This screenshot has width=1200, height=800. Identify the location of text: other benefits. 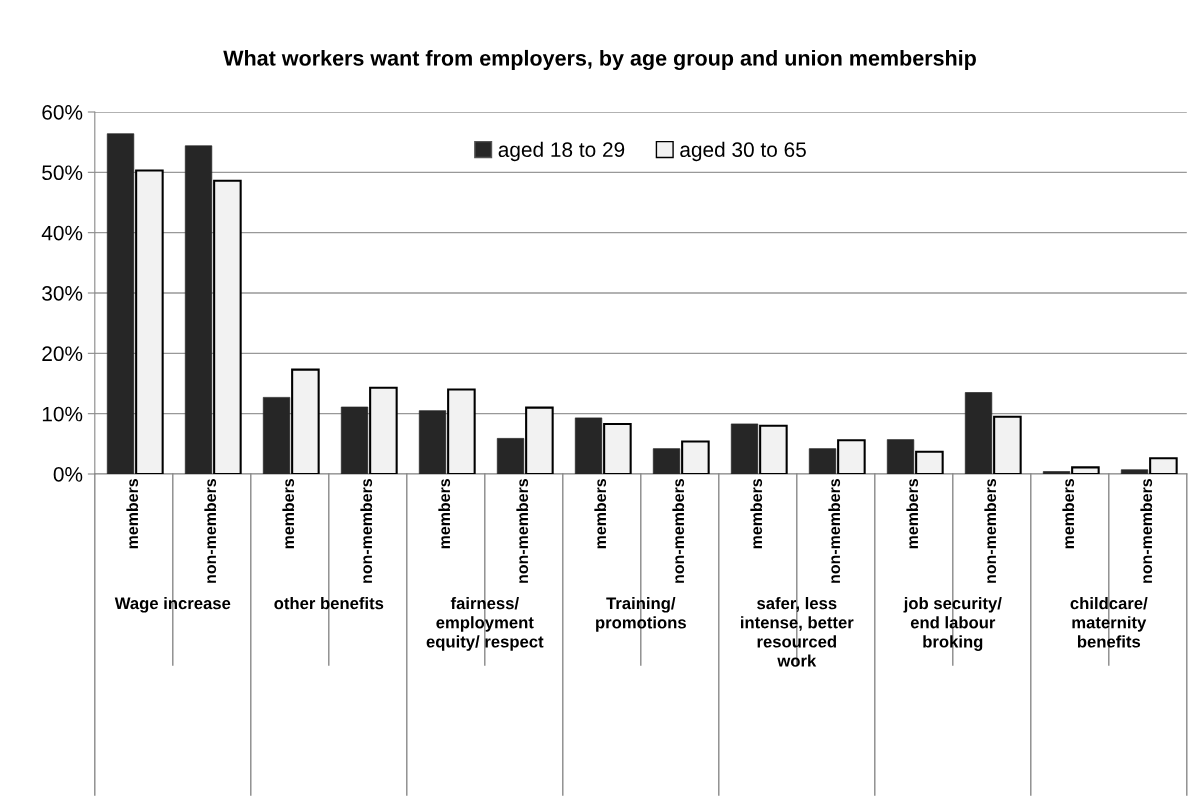
(329, 603).